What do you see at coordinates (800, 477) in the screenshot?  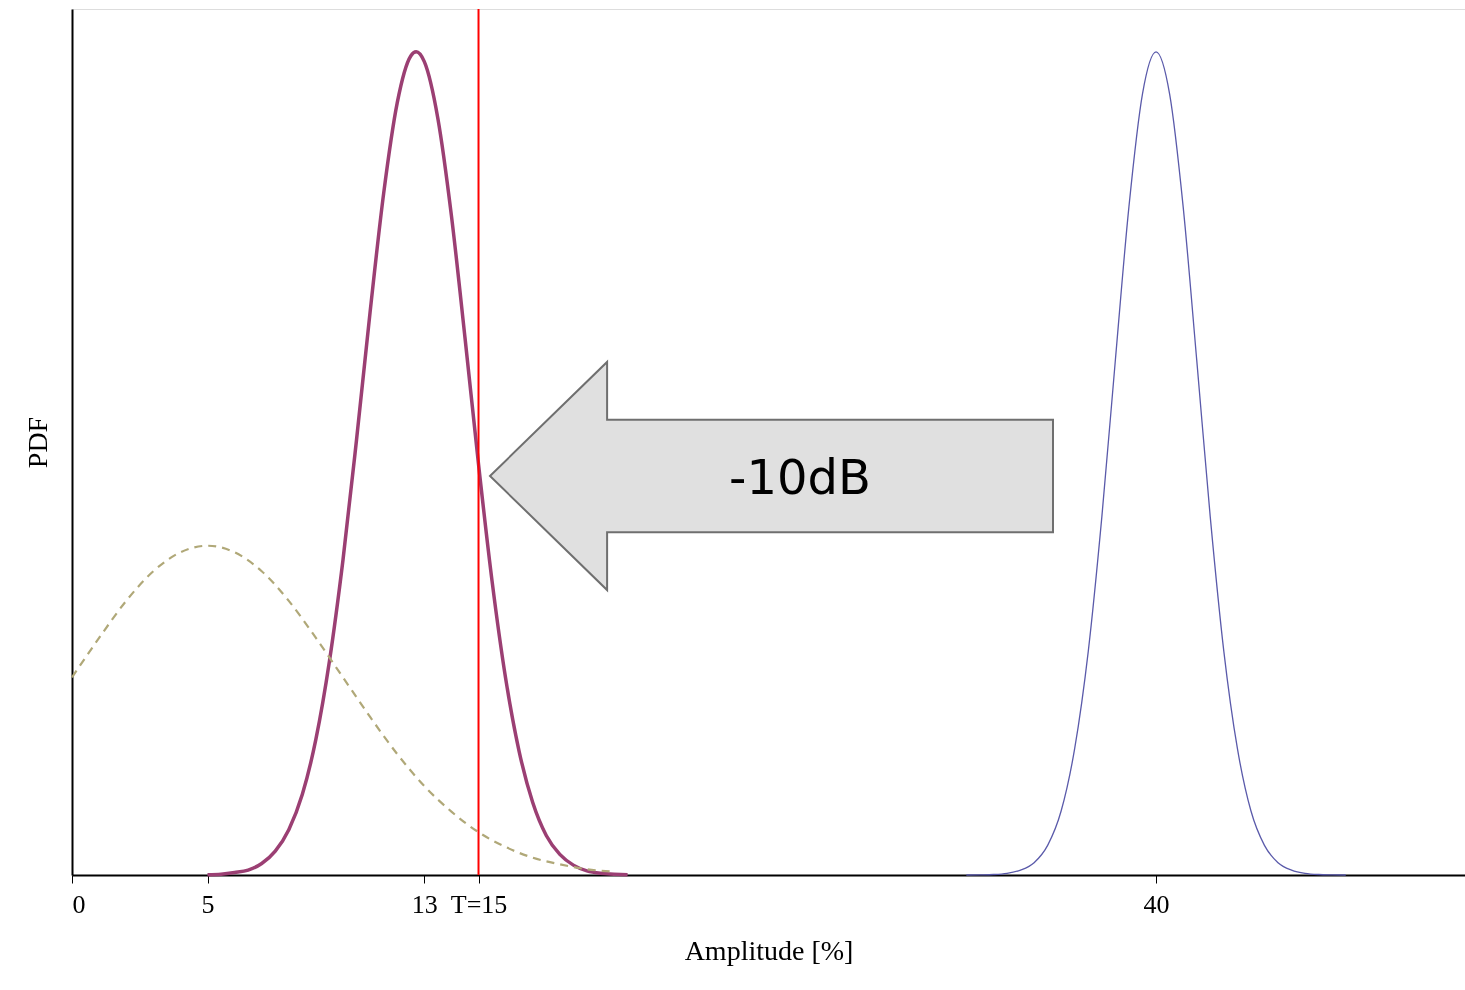 I see `annotation: -10dB` at bounding box center [800, 477].